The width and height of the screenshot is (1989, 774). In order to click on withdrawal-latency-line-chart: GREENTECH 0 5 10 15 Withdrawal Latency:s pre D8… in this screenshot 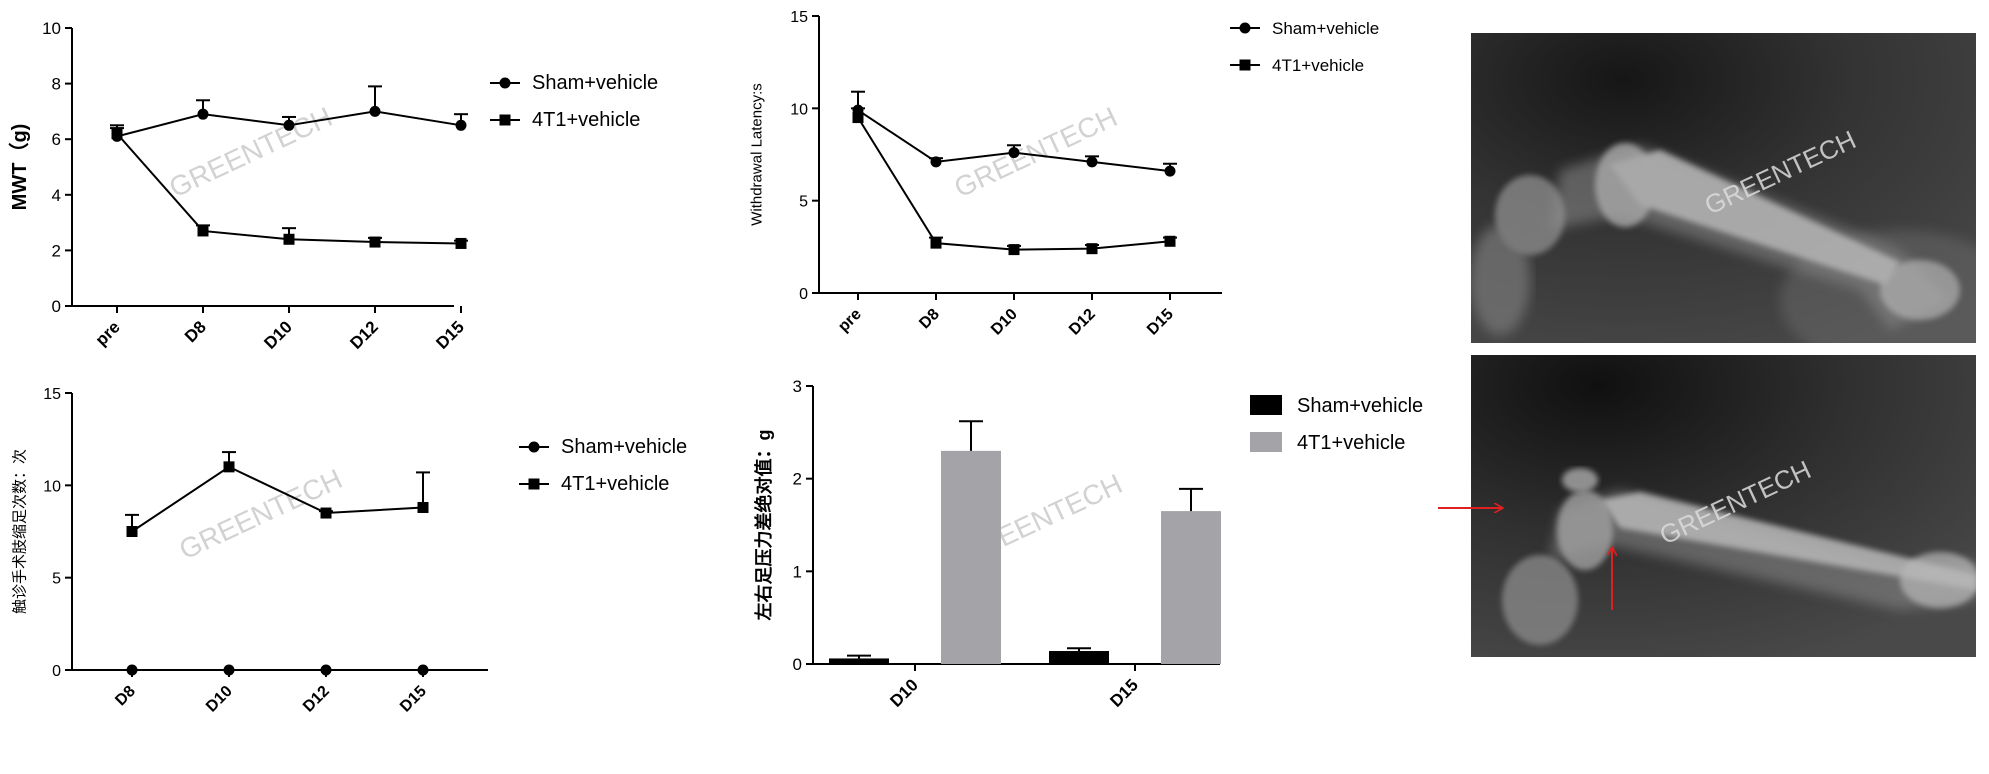, I will do `click(1064, 174)`.